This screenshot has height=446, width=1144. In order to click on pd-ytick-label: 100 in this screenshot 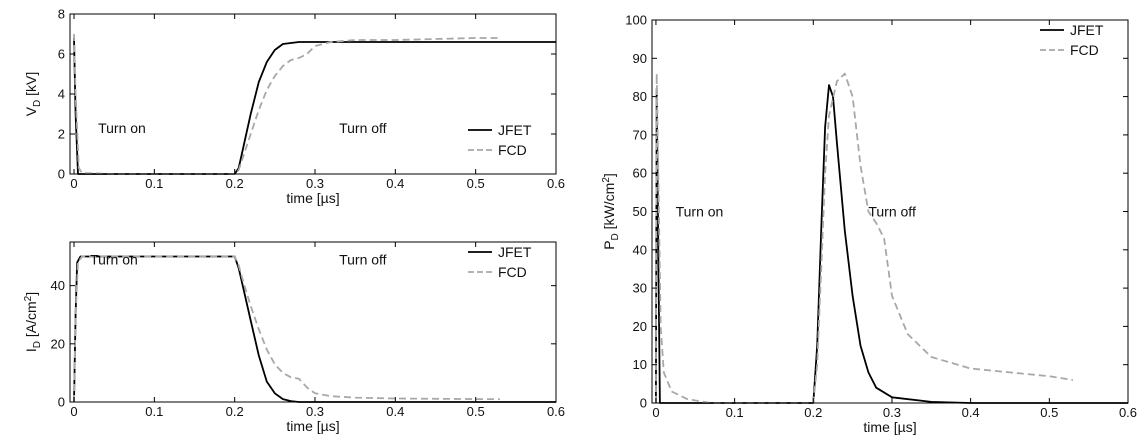, I will do `click(636, 20)`.